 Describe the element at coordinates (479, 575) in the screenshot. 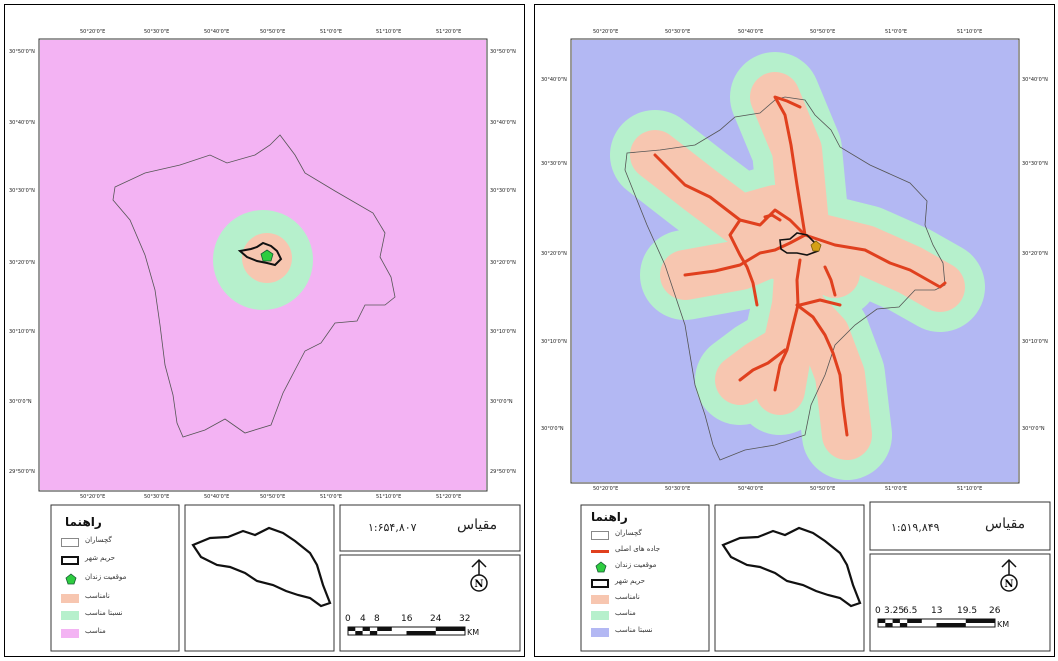

I see `north-arrow-left: N` at that location.